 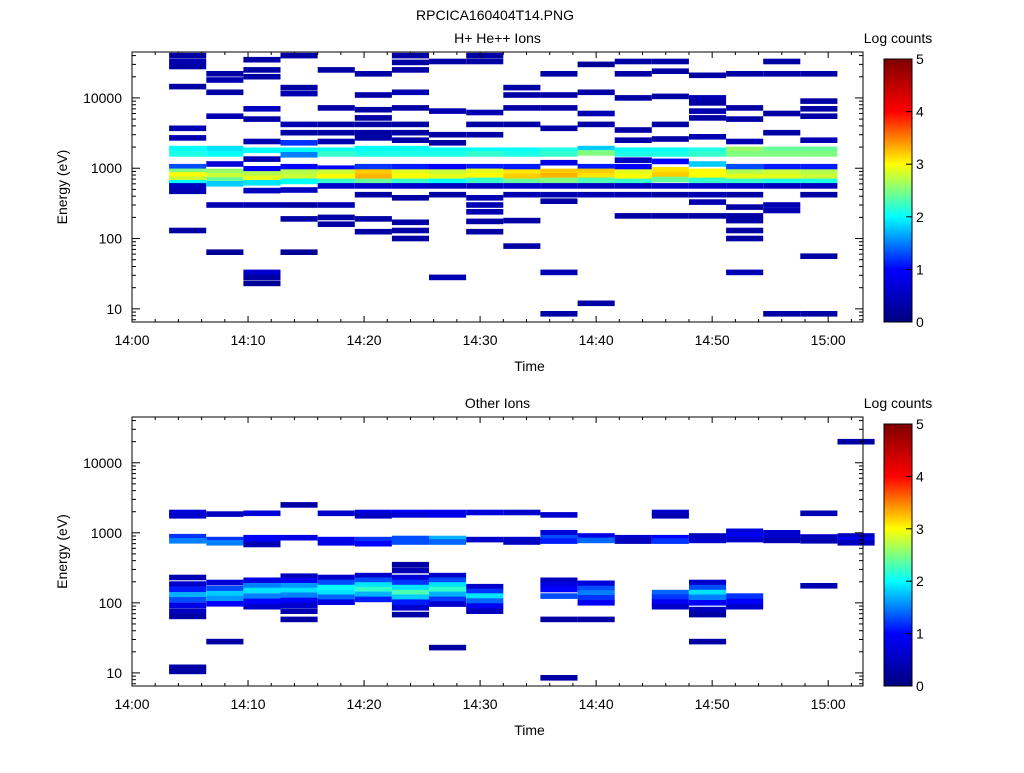 What do you see at coordinates (111, 603) in the screenshot?
I see `y-tick-label: 100` at bounding box center [111, 603].